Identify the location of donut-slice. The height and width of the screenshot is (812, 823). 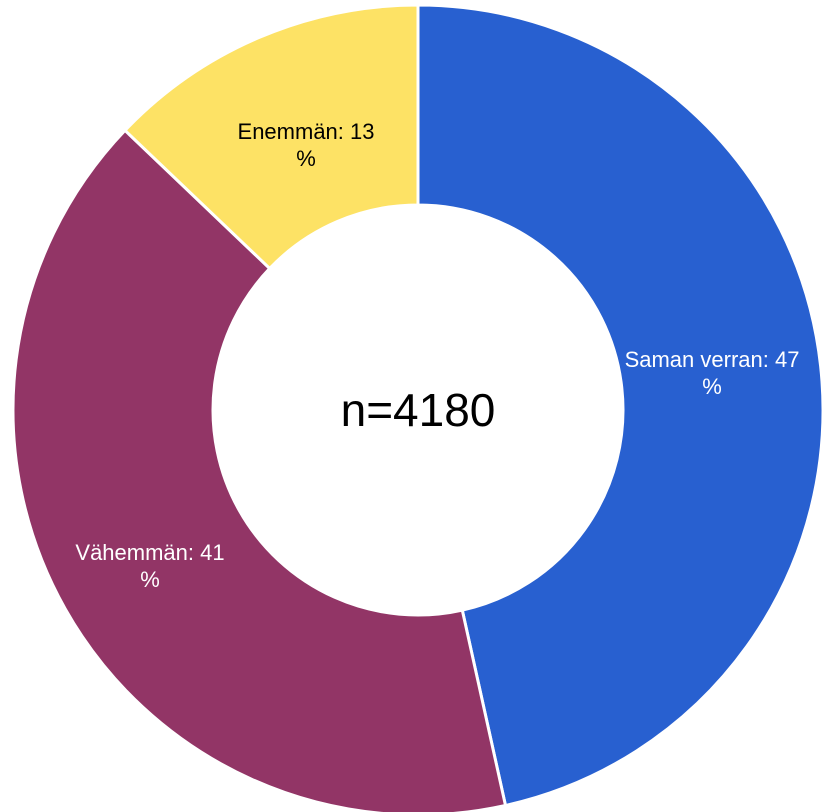
(271, 137).